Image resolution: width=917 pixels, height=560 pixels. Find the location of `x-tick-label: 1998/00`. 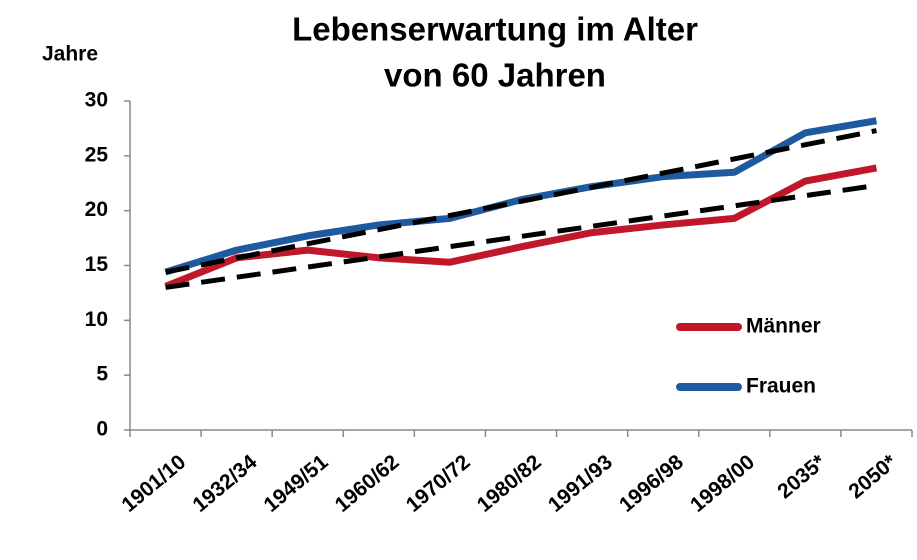

x-tick-label: 1998/00 is located at coordinates (722, 483).